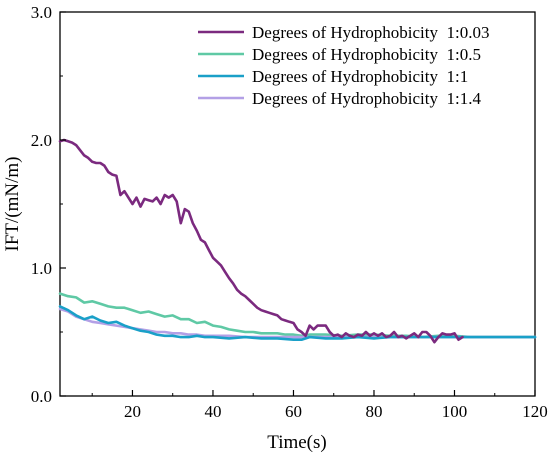  I want to click on y-axis-title: IFT/(mN/m), so click(12, 204).